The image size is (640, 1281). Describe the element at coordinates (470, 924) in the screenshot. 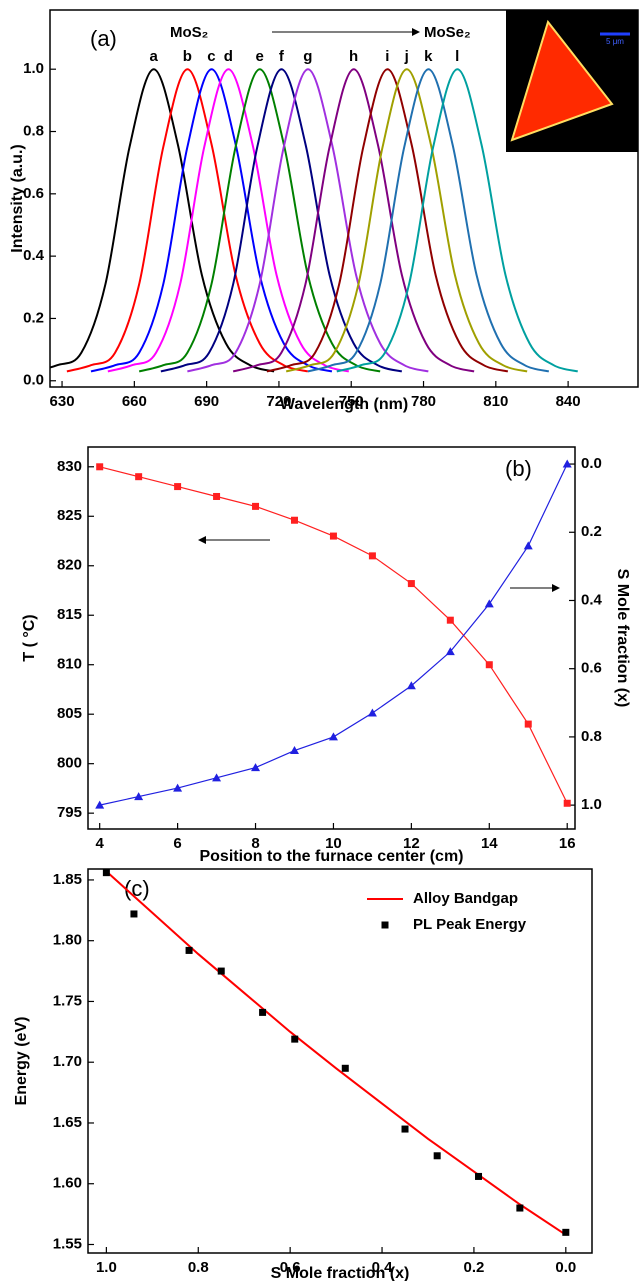

I see `legend-label: PL Peak Energy` at that location.